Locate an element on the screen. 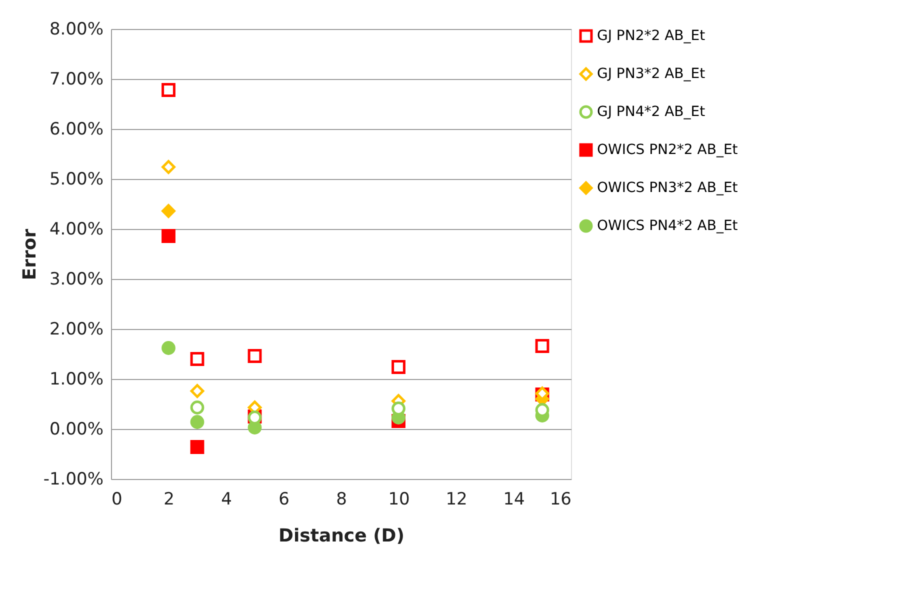 The image size is (912, 603). legend-label: OWICS PN3*2 AB_Et is located at coordinates (667, 188).